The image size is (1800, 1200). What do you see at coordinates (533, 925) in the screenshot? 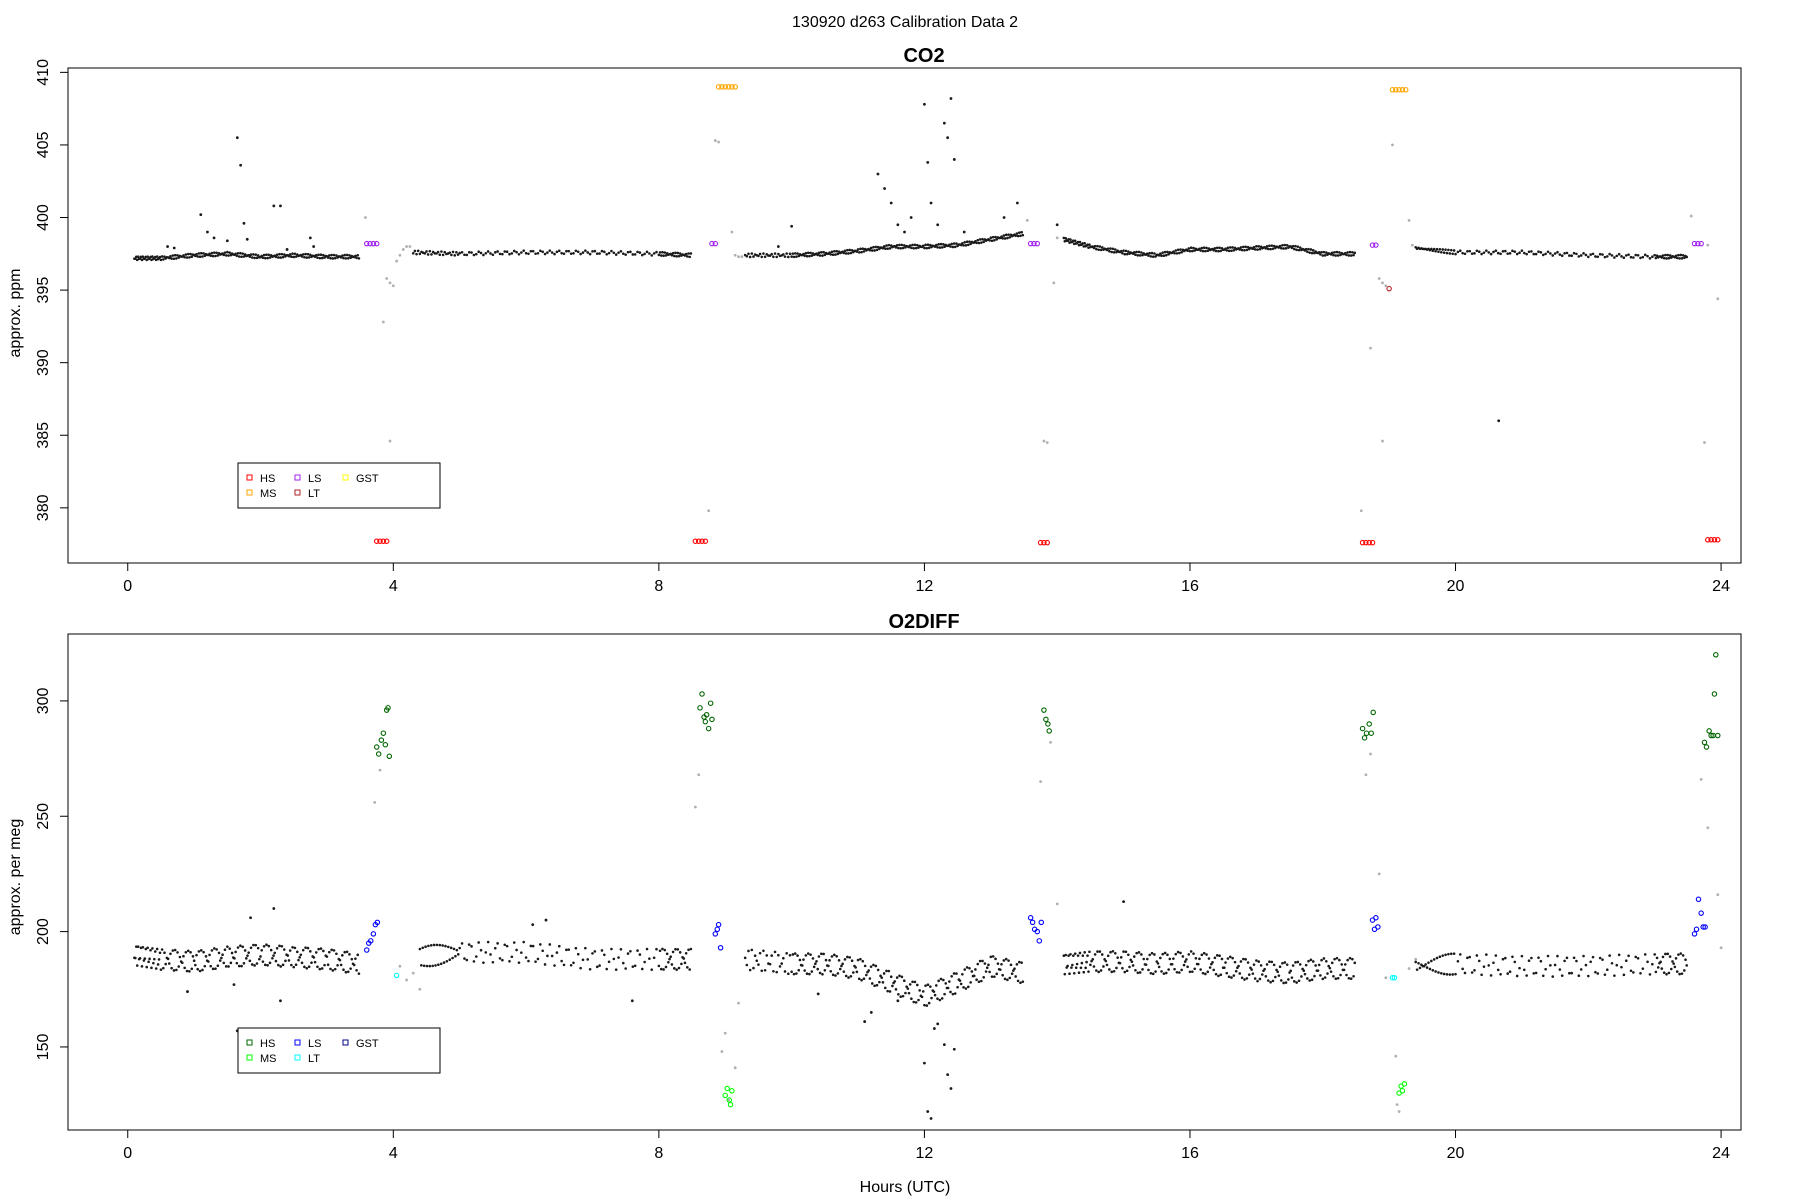
I see `o2diff-spike-point` at bounding box center [533, 925].